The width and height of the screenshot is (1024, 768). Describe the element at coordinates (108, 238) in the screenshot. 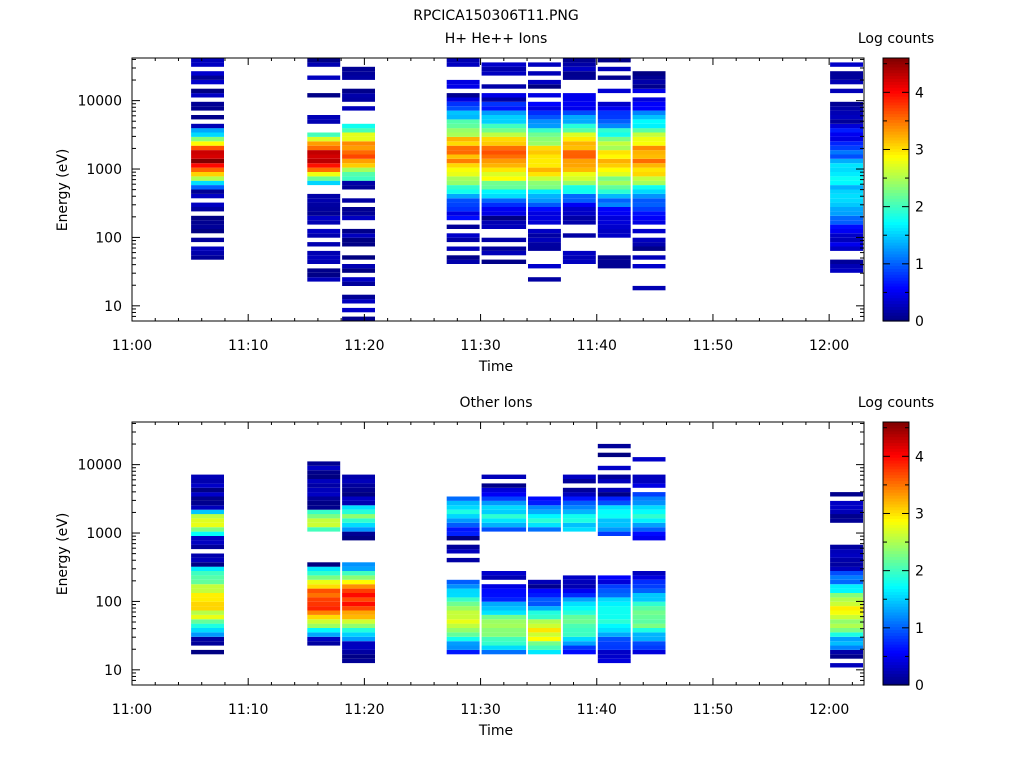

I see `y-tick-label: 100` at that location.